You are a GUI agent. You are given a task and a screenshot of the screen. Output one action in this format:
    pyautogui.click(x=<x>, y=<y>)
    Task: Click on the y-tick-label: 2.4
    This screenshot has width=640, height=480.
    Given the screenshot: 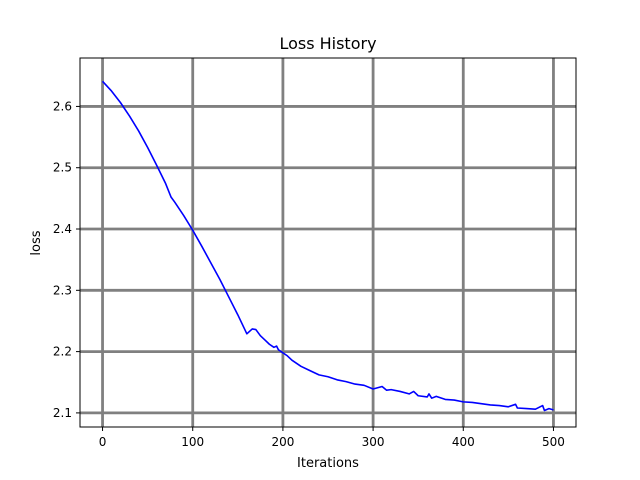 What is the action you would take?
    pyautogui.click(x=62, y=229)
    